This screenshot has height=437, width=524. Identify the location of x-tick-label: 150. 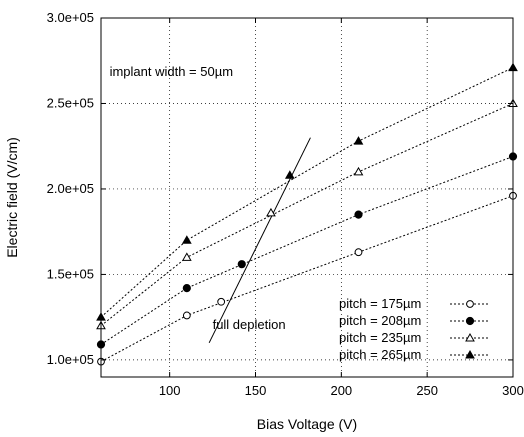
(256, 390).